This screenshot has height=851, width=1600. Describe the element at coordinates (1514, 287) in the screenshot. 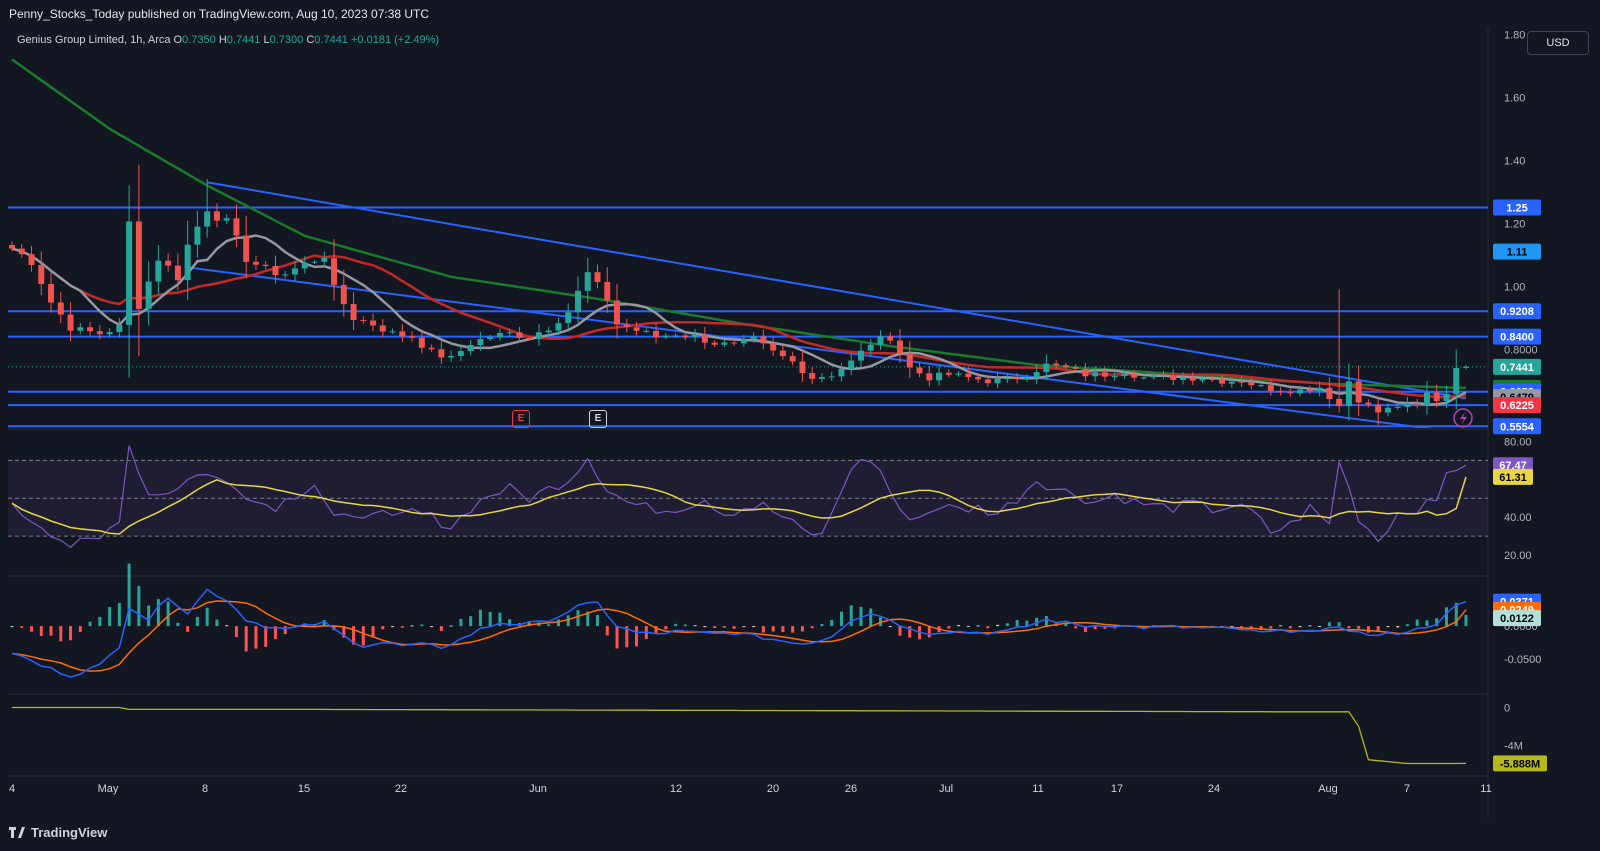

I see `price-axis-label: 1.00` at that location.